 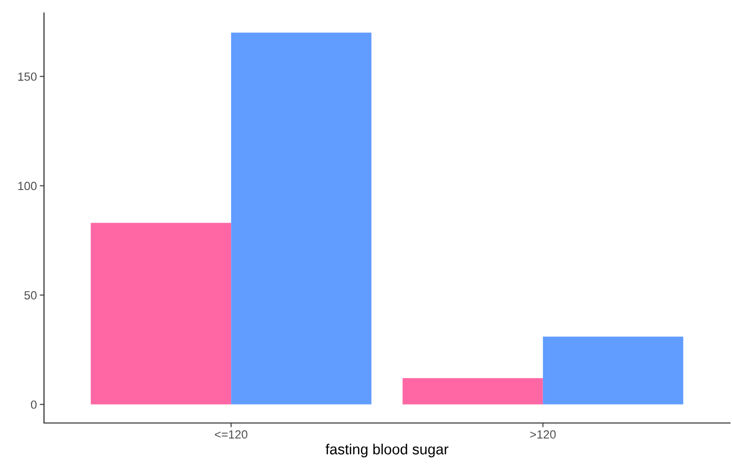 What do you see at coordinates (543, 434) in the screenshot?
I see `x-tick-label: >120` at bounding box center [543, 434].